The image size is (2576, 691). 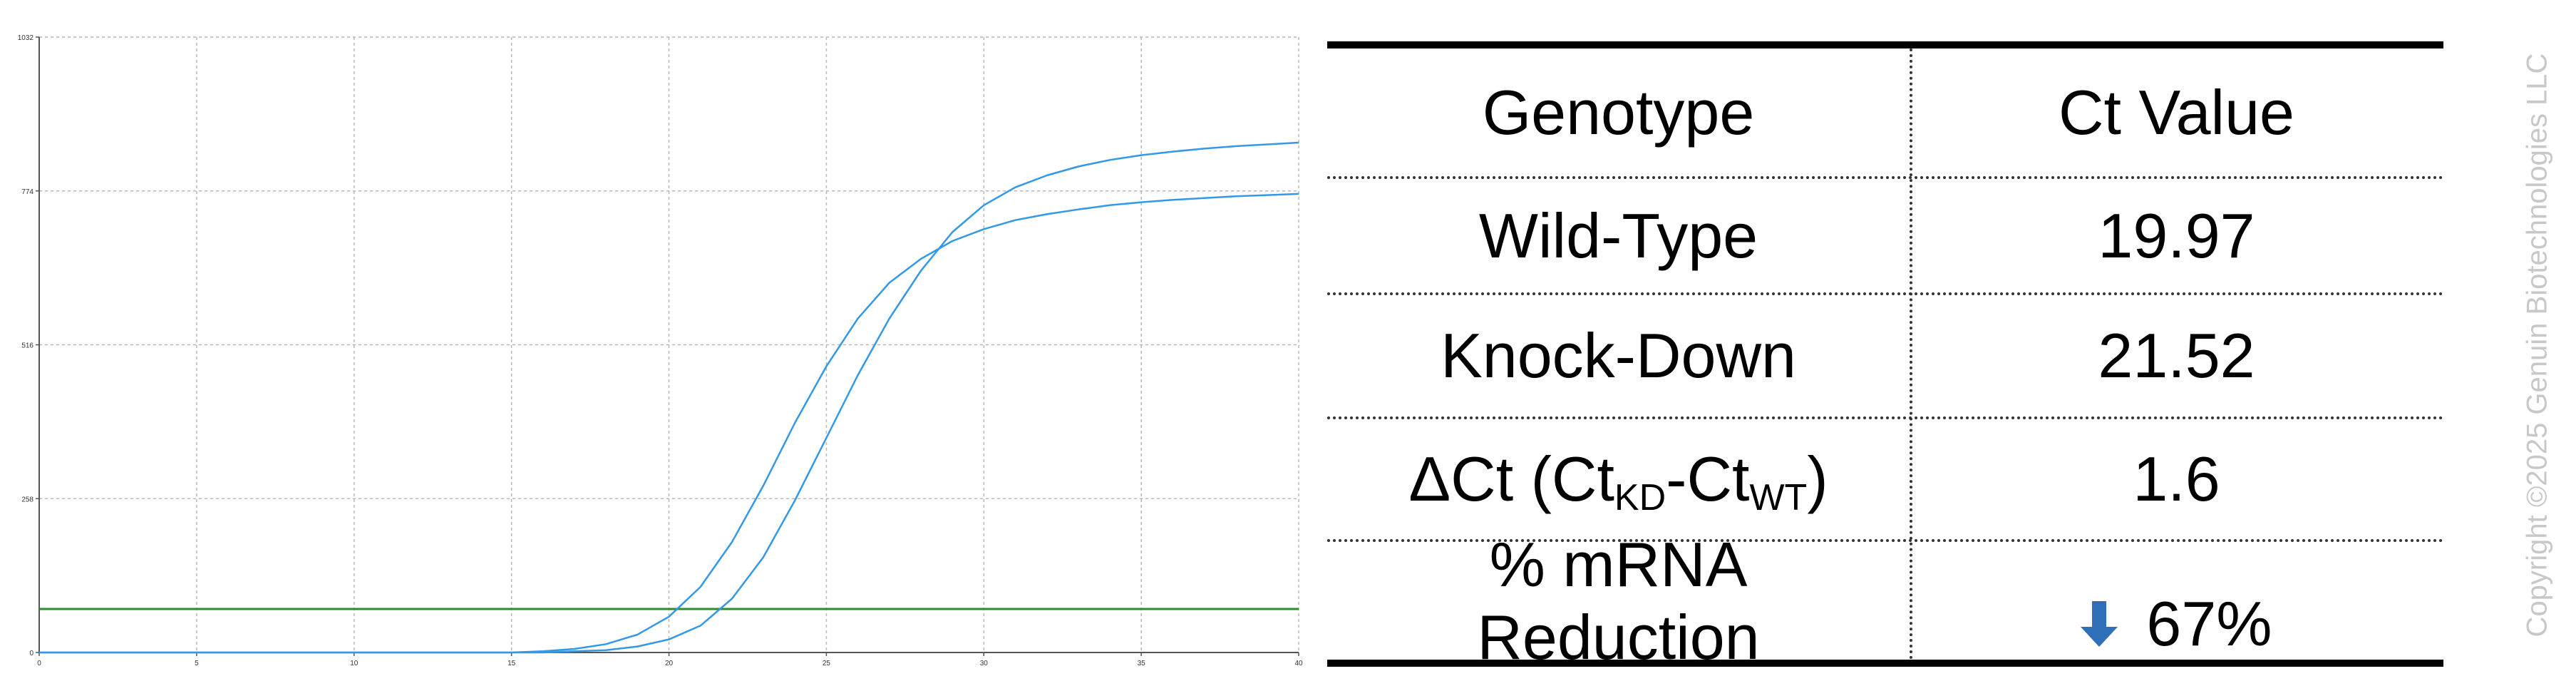 What do you see at coordinates (1142, 663) in the screenshot?
I see `x-tick-label: 35` at bounding box center [1142, 663].